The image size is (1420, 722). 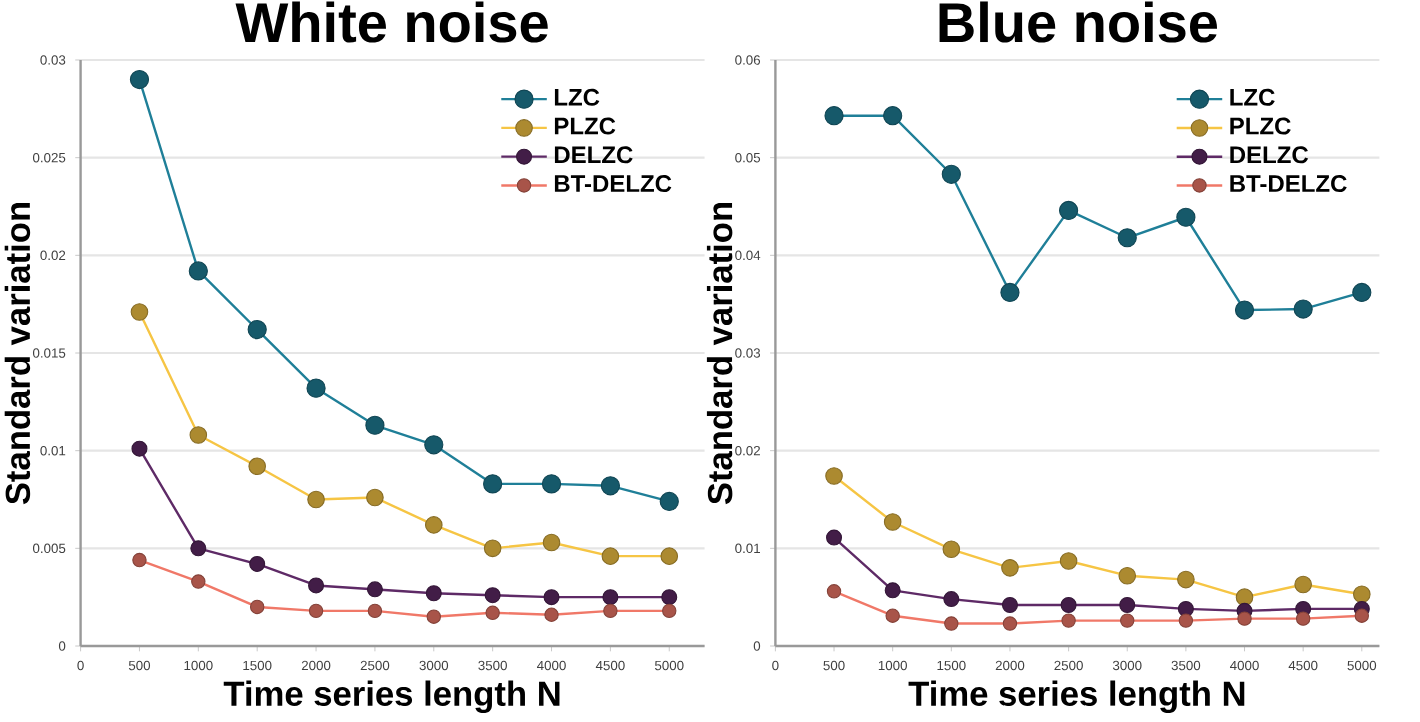 I want to click on chart-title: White noise, so click(x=391, y=22).